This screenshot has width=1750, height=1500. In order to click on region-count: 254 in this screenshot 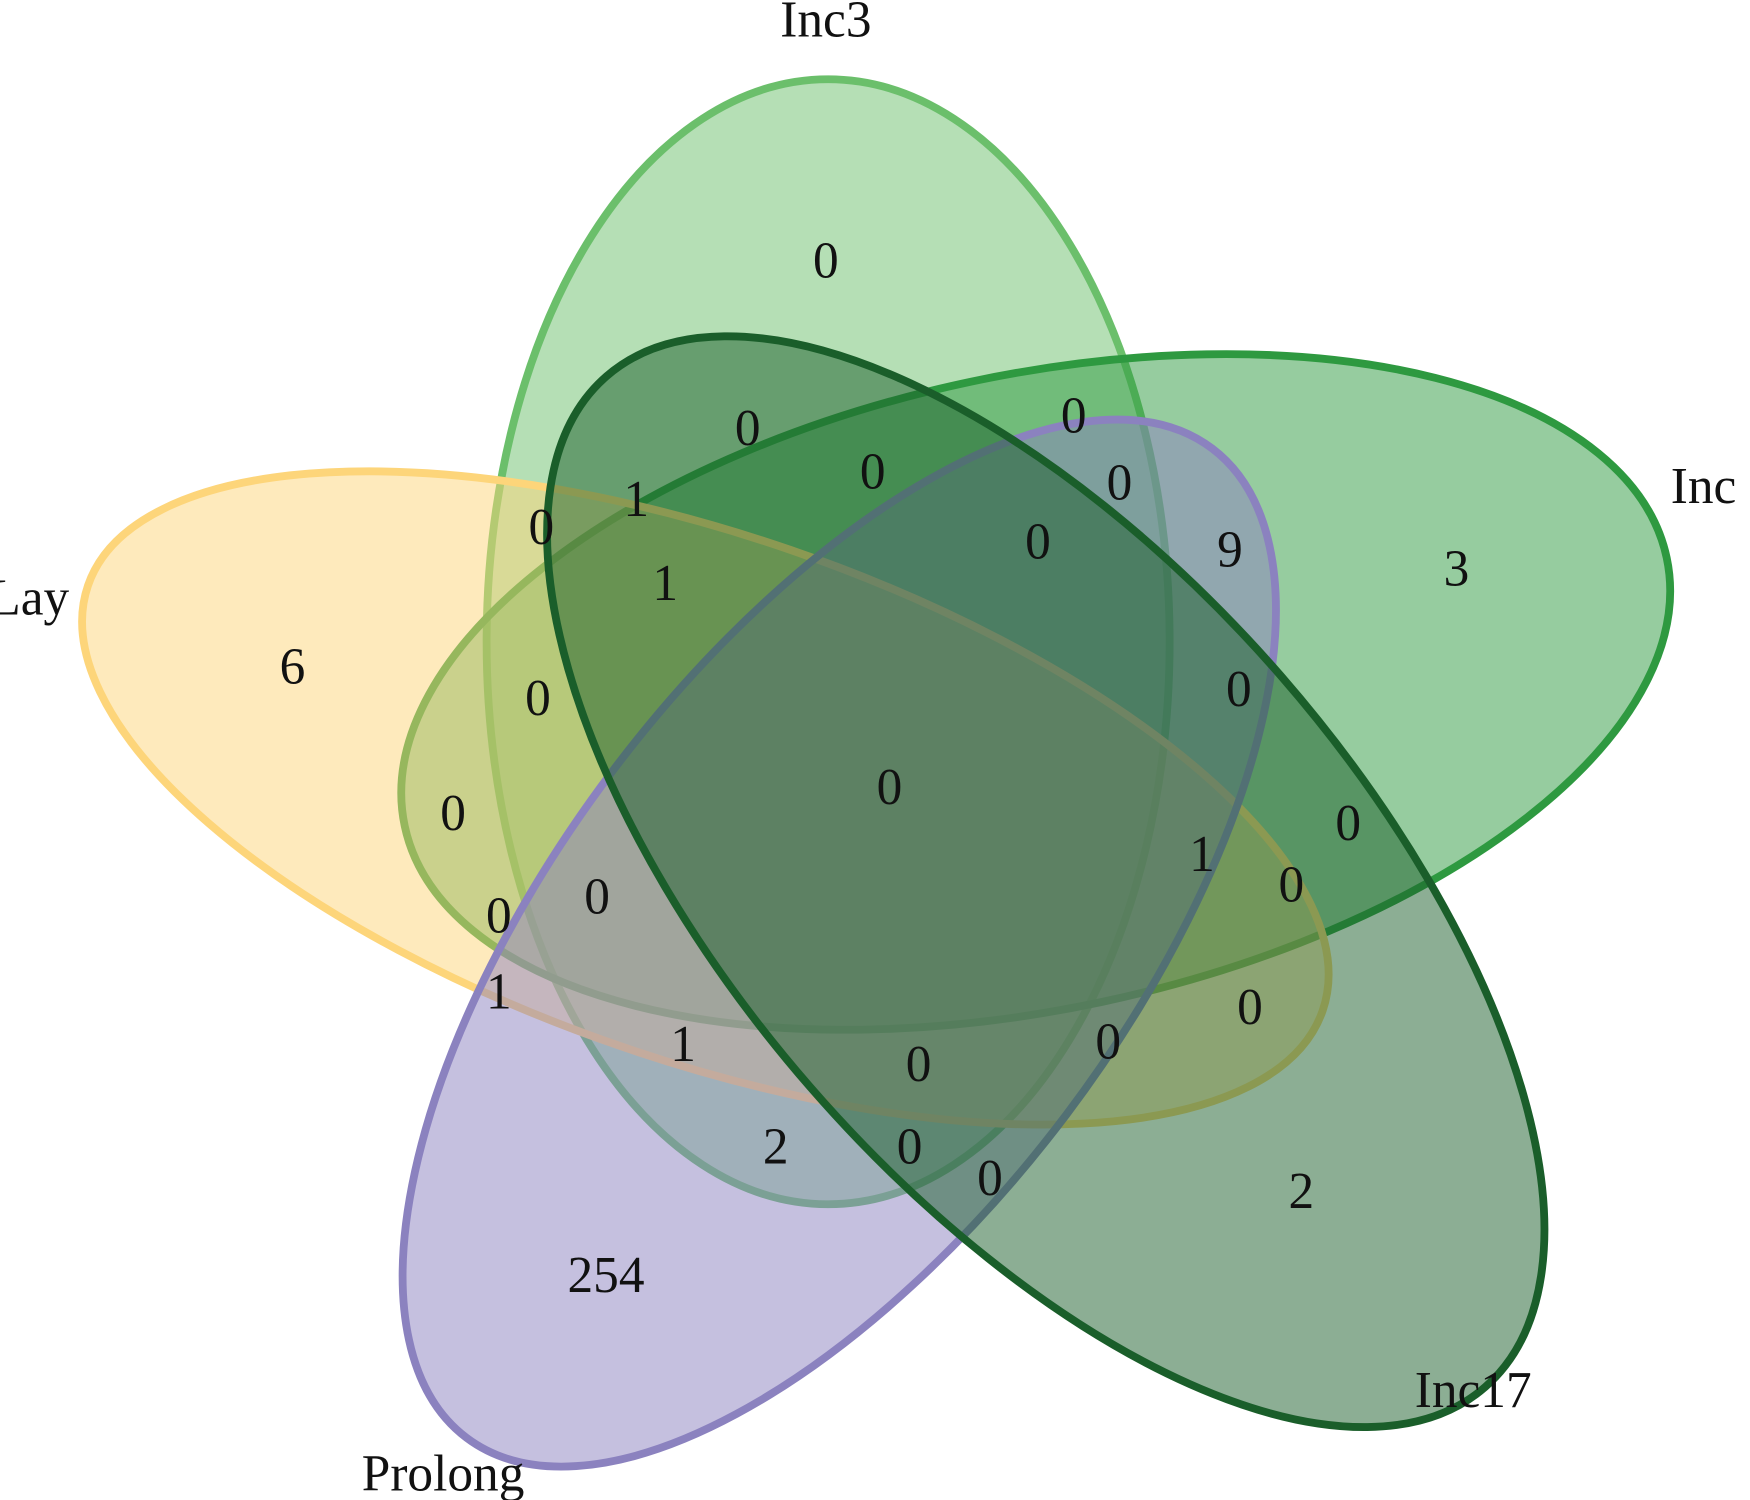, I will do `click(606, 1275)`.